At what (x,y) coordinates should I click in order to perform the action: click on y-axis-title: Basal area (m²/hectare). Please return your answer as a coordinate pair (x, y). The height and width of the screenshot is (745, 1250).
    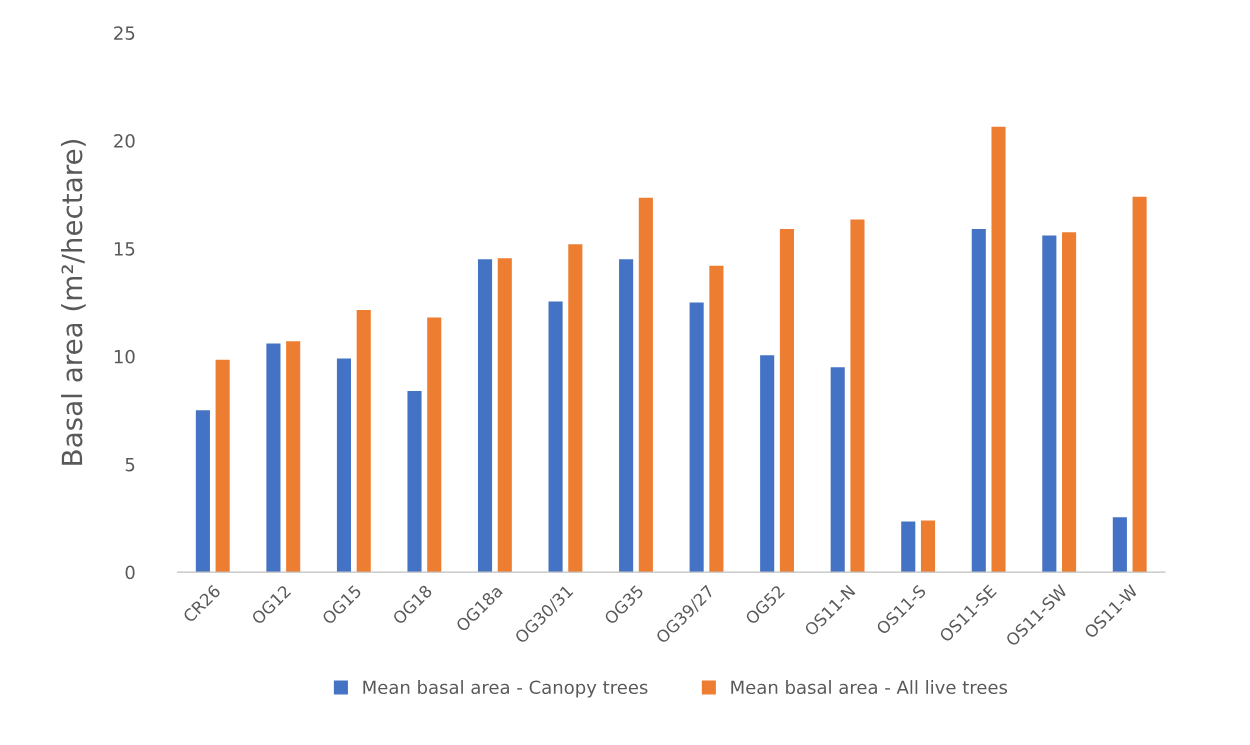
    Looking at the image, I should click on (73, 302).